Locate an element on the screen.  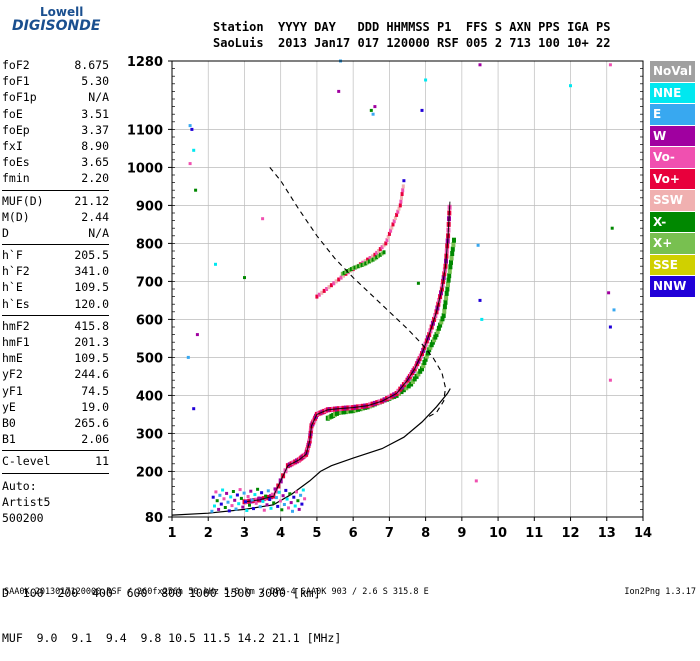
param-value: 120.0 is located at coordinates (91, 303).